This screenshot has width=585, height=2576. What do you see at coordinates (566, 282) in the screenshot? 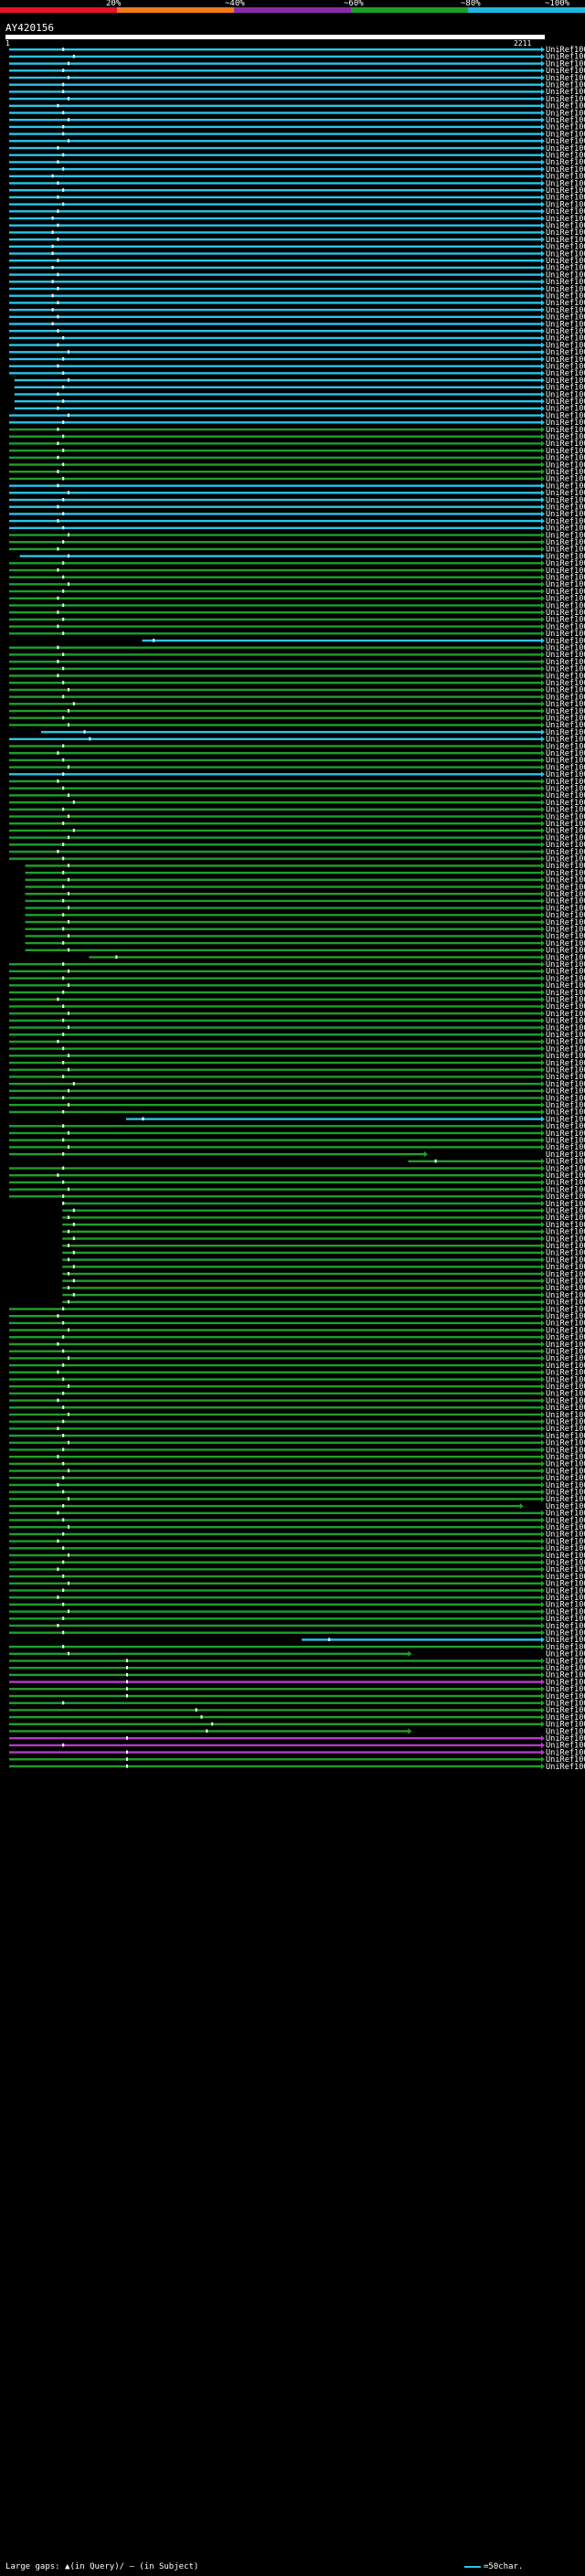
I see `hit-label: UniRef100_Q9T105` at bounding box center [566, 282].